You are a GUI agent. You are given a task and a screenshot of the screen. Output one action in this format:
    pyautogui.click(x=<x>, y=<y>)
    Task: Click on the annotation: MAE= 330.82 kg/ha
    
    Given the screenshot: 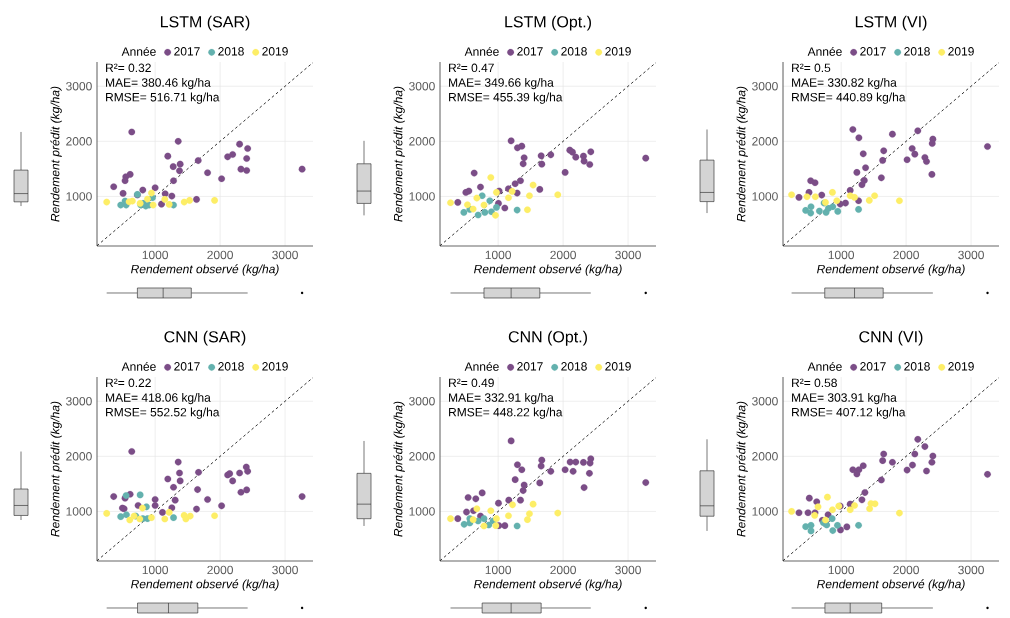 What is the action you would take?
    pyautogui.click(x=844, y=83)
    